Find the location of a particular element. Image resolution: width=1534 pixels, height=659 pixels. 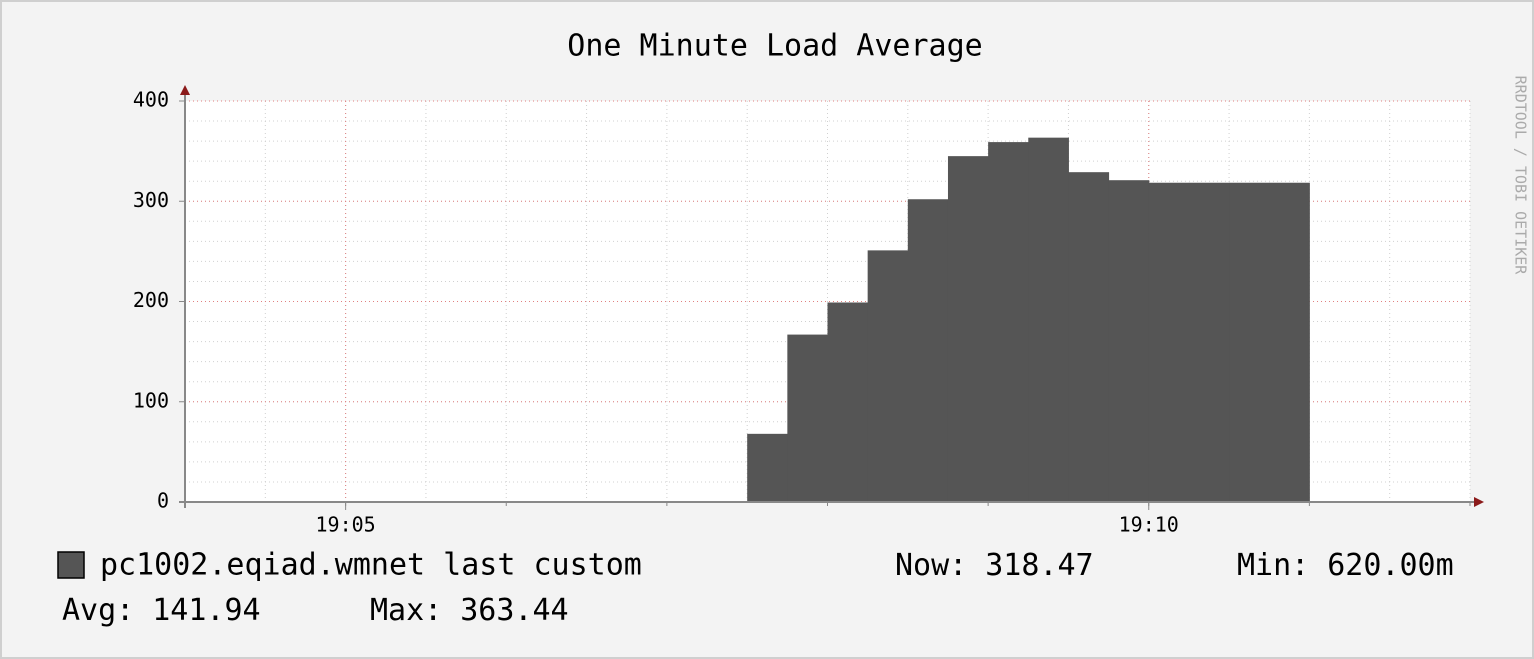

y-tick-label: 400 is located at coordinates (151, 100).